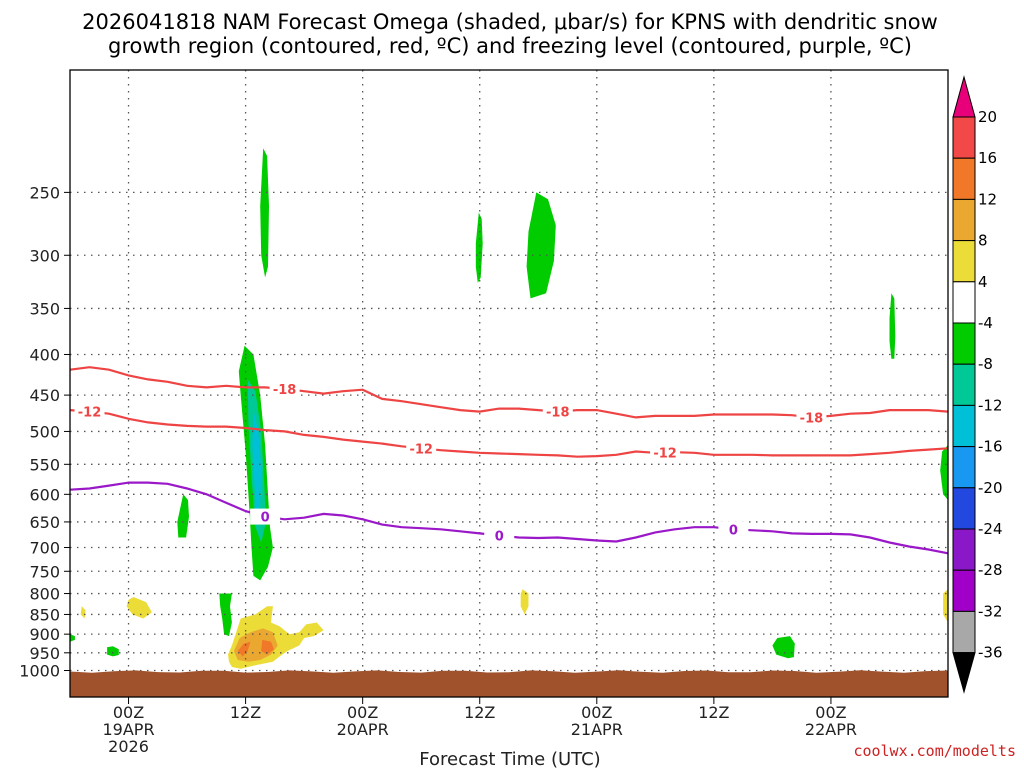 This screenshot has height=768, width=1024. What do you see at coordinates (990, 488) in the screenshot?
I see `colorbar-label-9: -20` at bounding box center [990, 488].